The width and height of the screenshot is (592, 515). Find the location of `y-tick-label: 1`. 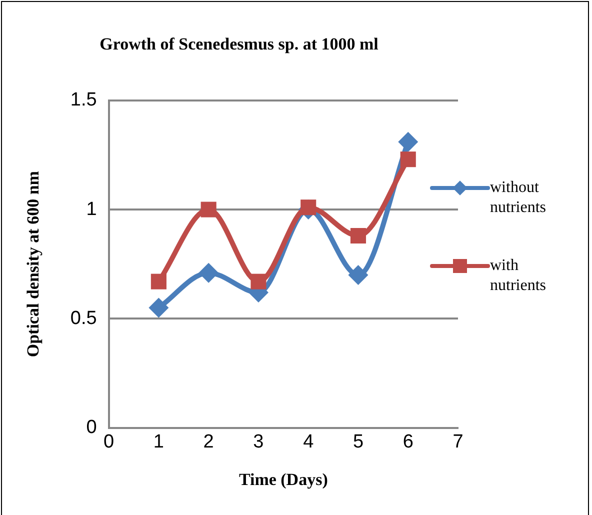

y-tick-label: 1 is located at coordinates (91, 209).